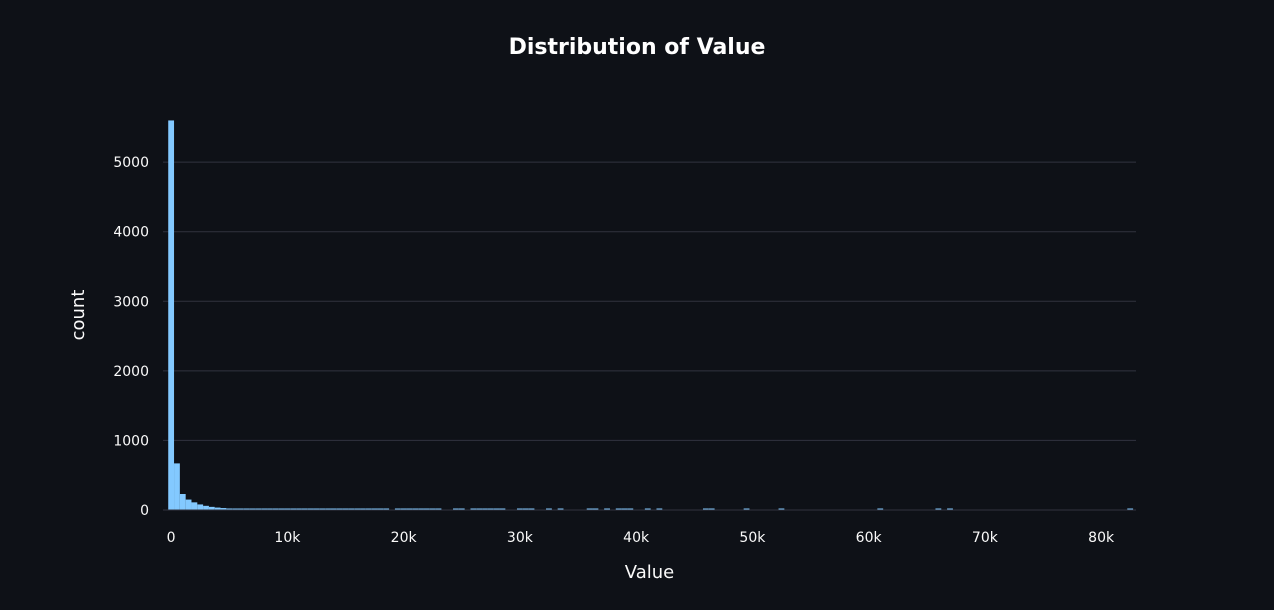 This screenshot has width=1274, height=610. Describe the element at coordinates (131, 302) in the screenshot. I see `y-tick-label: 3000` at that location.